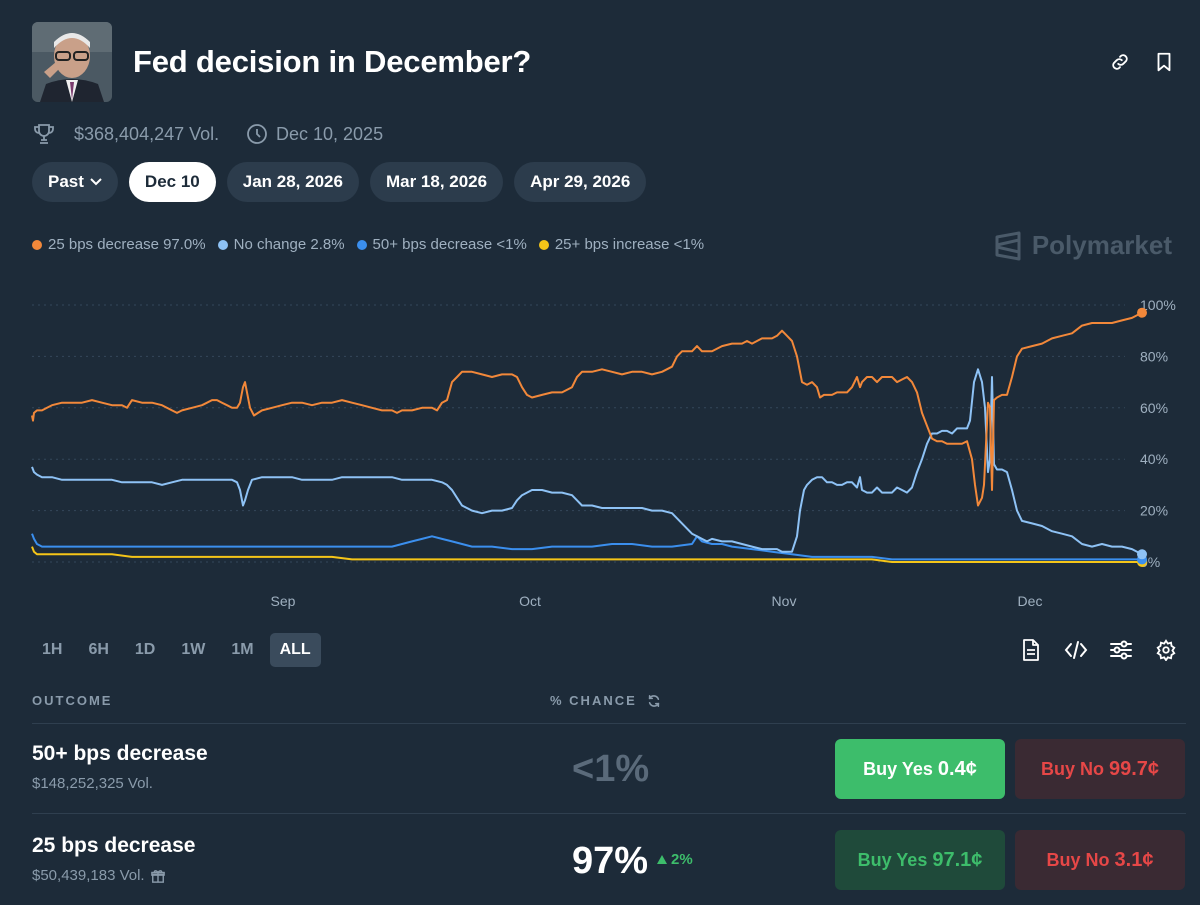 This screenshot has height=905, width=1200. I want to click on y-tick-label: 80%, so click(1154, 356).